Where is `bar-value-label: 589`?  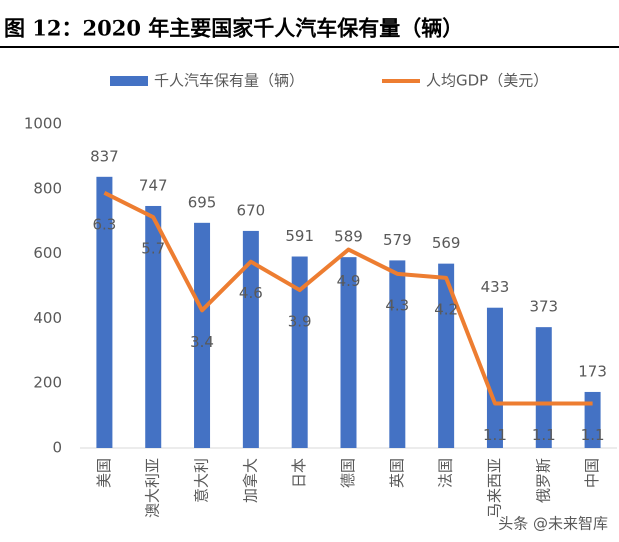
bar-value-label: 589 is located at coordinates (348, 237).